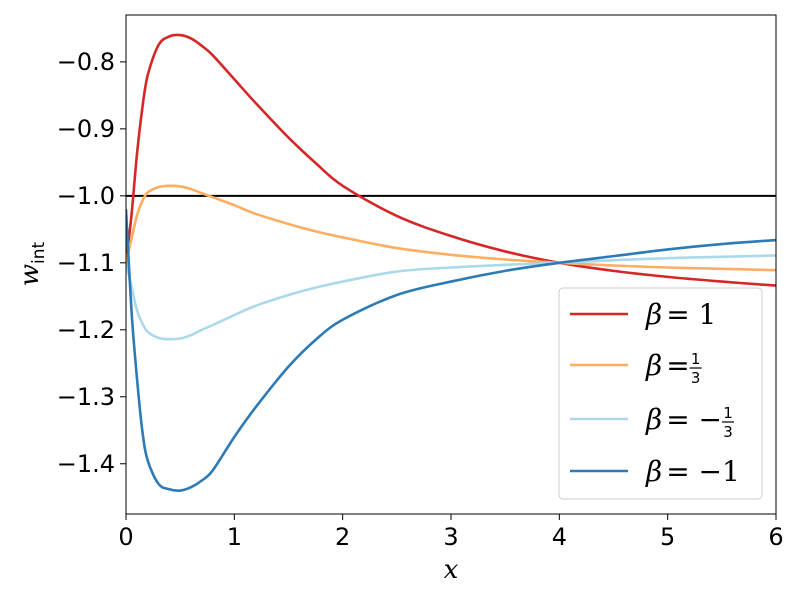 The image size is (800, 600). Describe the element at coordinates (234, 537) in the screenshot. I see `x-tick-label: 1` at that location.